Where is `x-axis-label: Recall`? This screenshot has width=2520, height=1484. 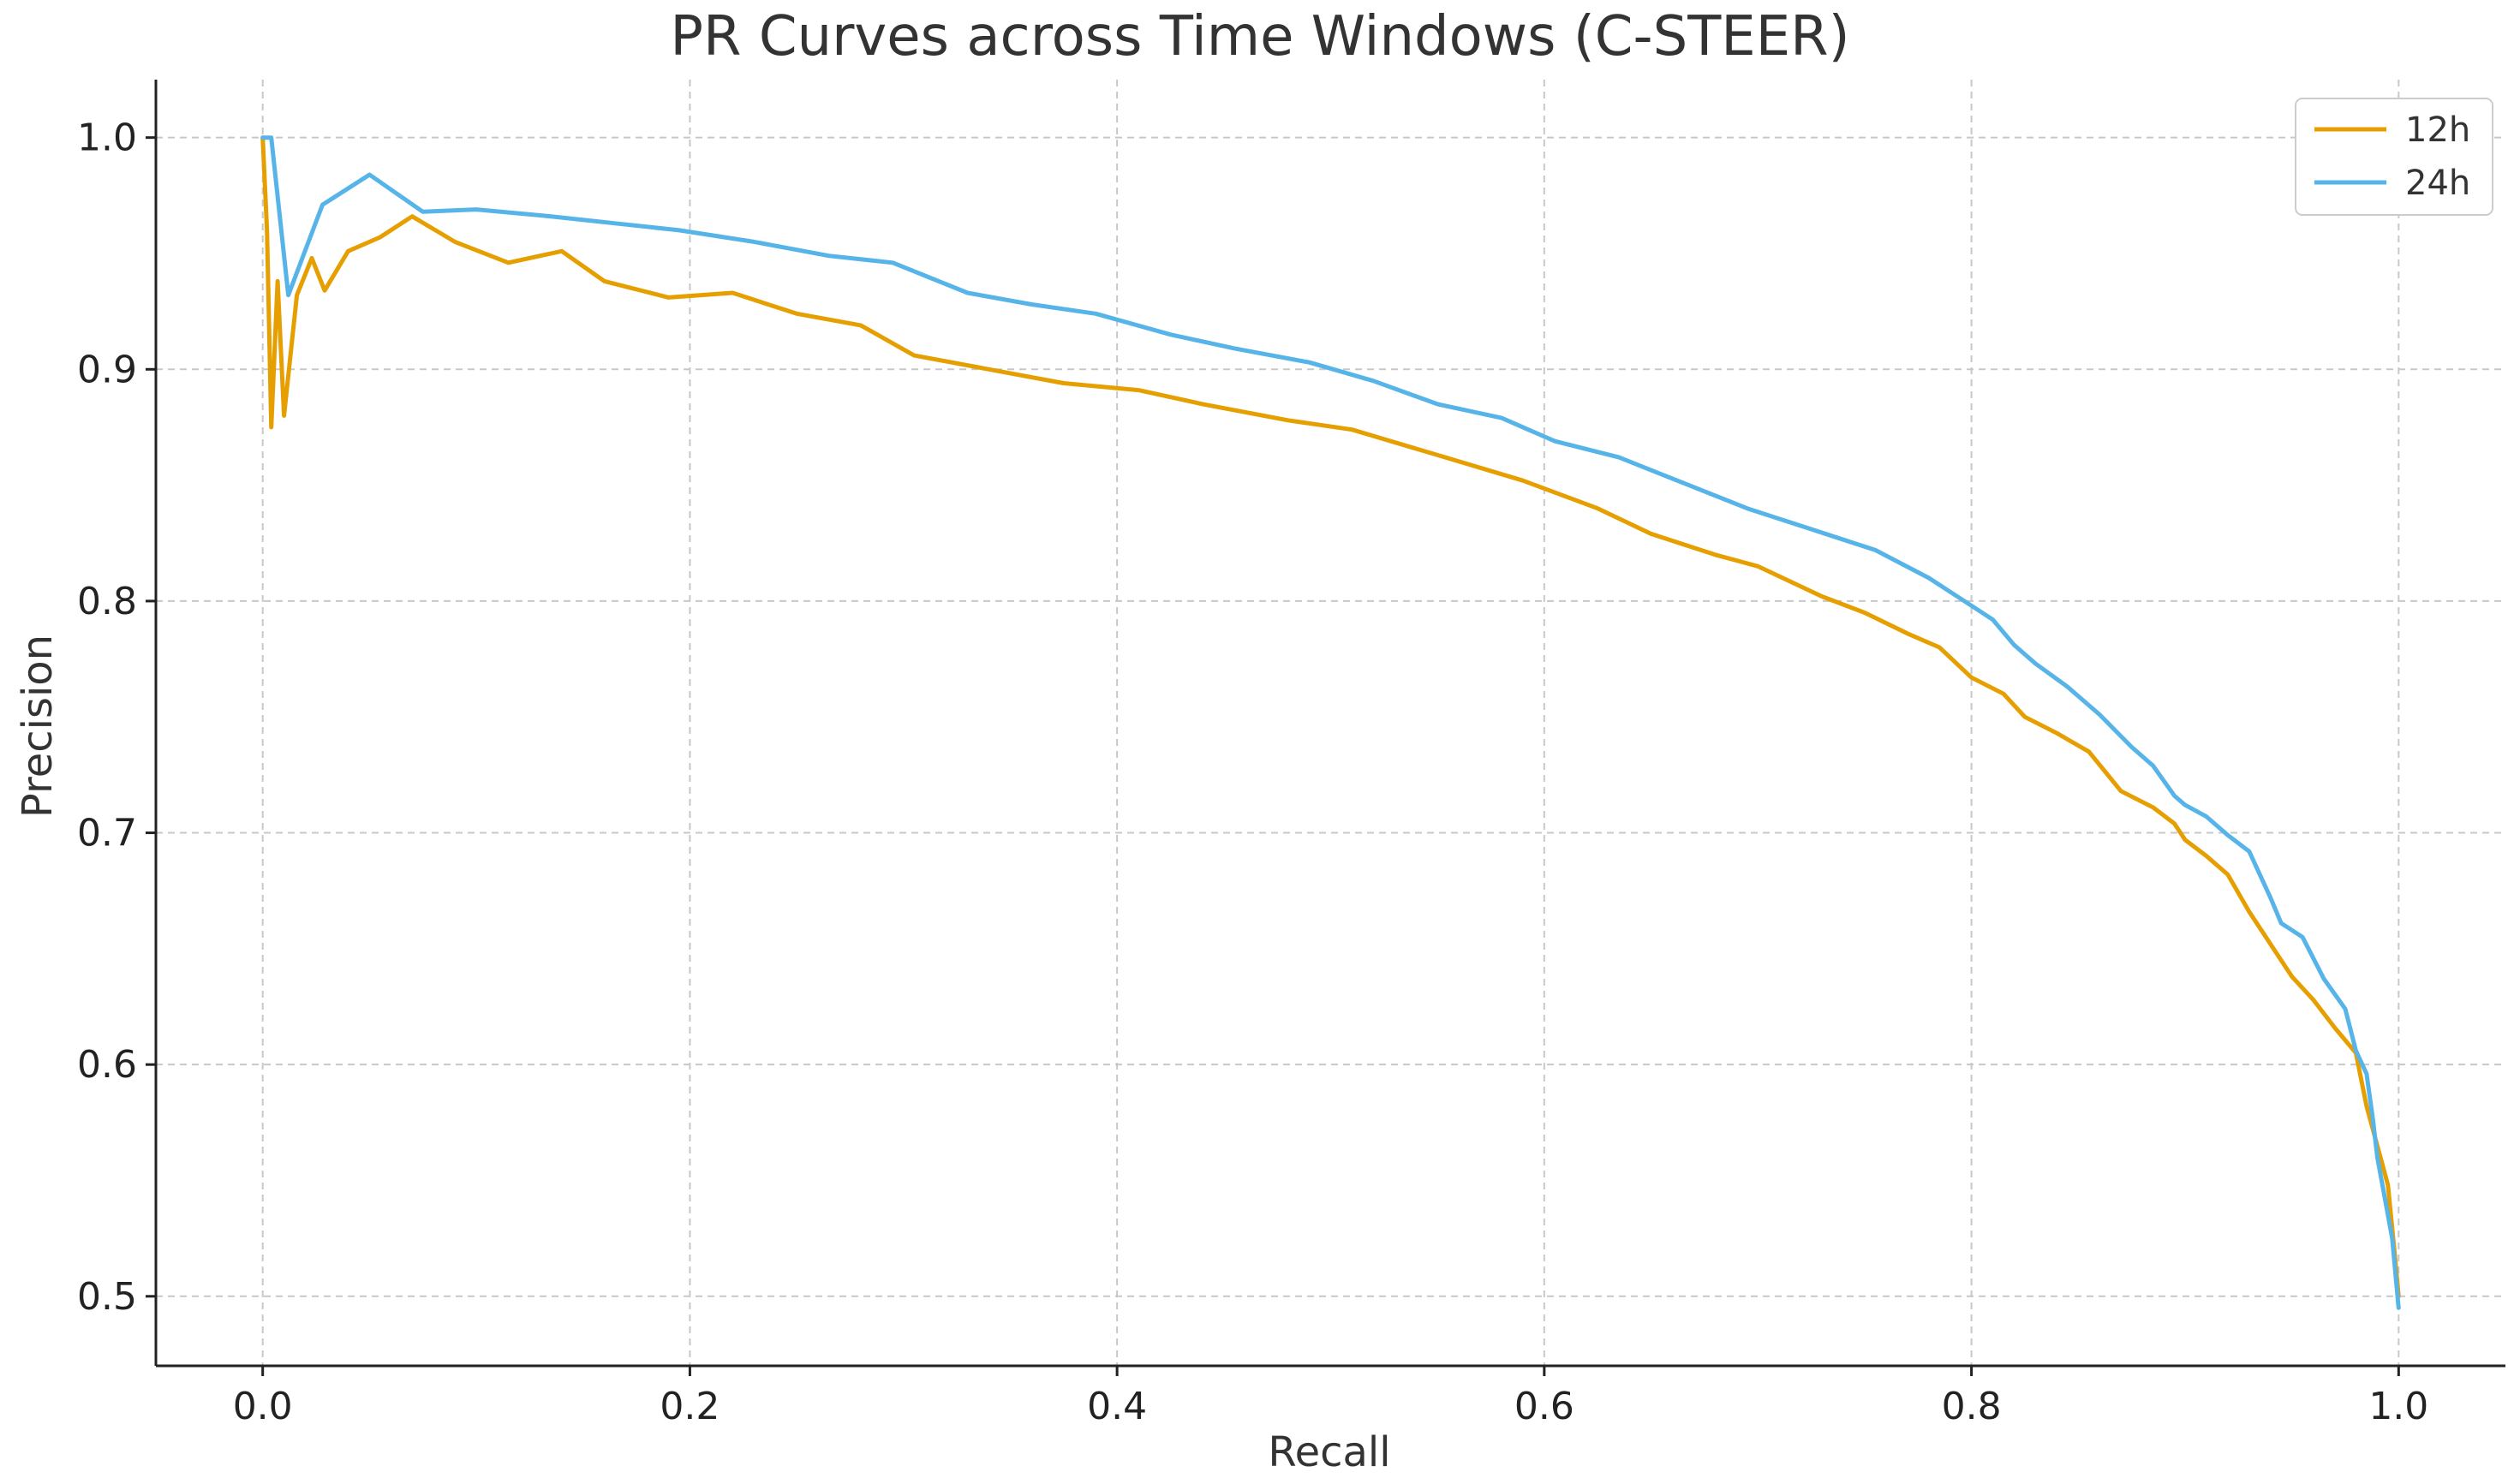
x-axis-label: Recall is located at coordinates (1329, 1452).